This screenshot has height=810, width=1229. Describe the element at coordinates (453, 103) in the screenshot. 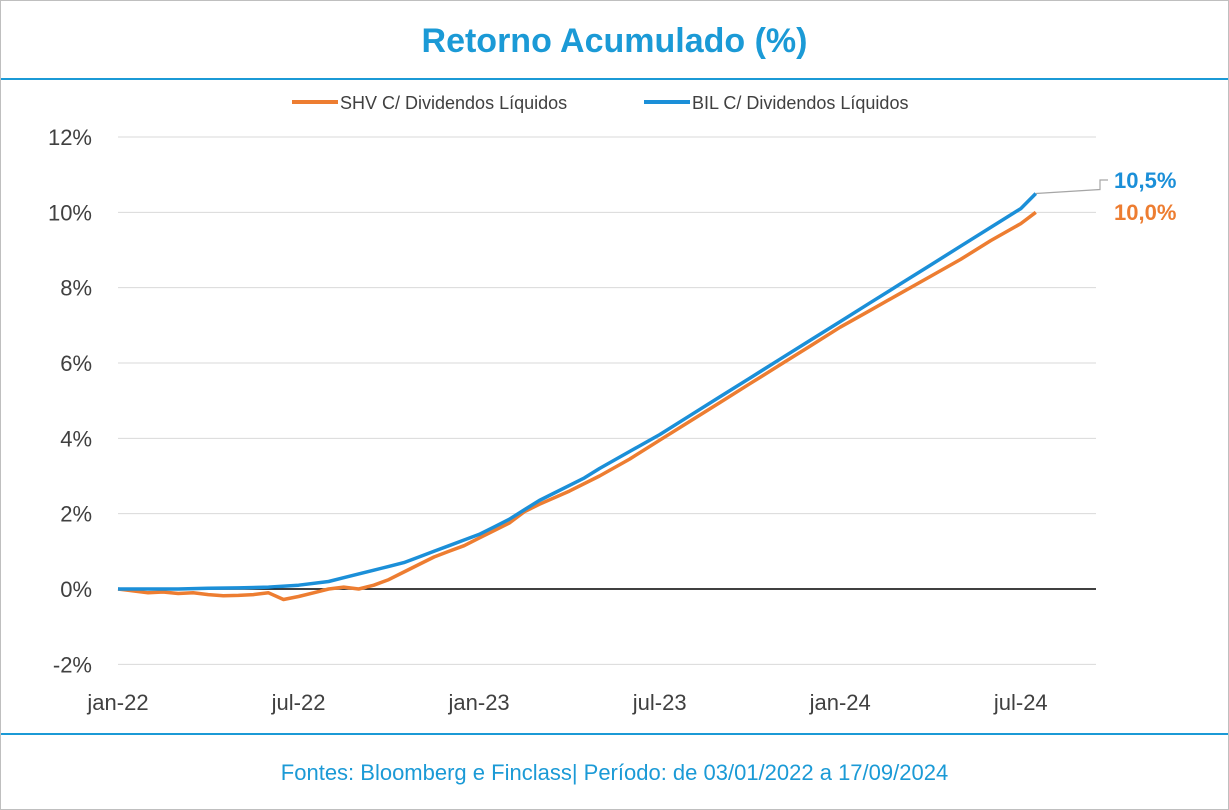

I see `legend-label: SHV C/ Dividendos Líquidos` at that location.